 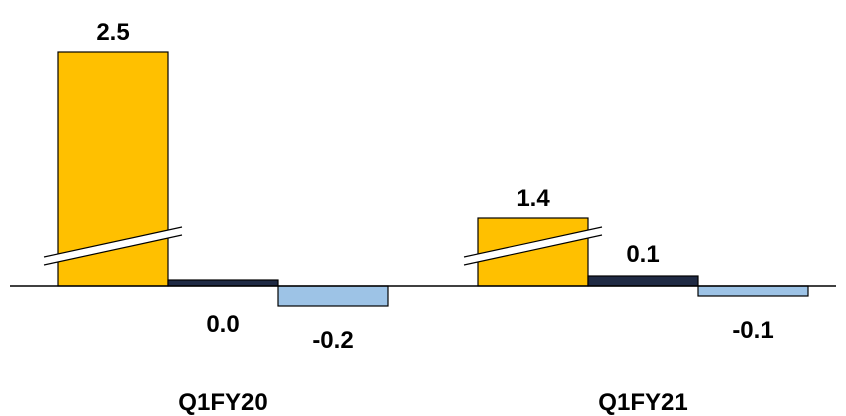 What do you see at coordinates (222, 402) in the screenshot?
I see `category-label-q1fy20: Q1FY20` at bounding box center [222, 402].